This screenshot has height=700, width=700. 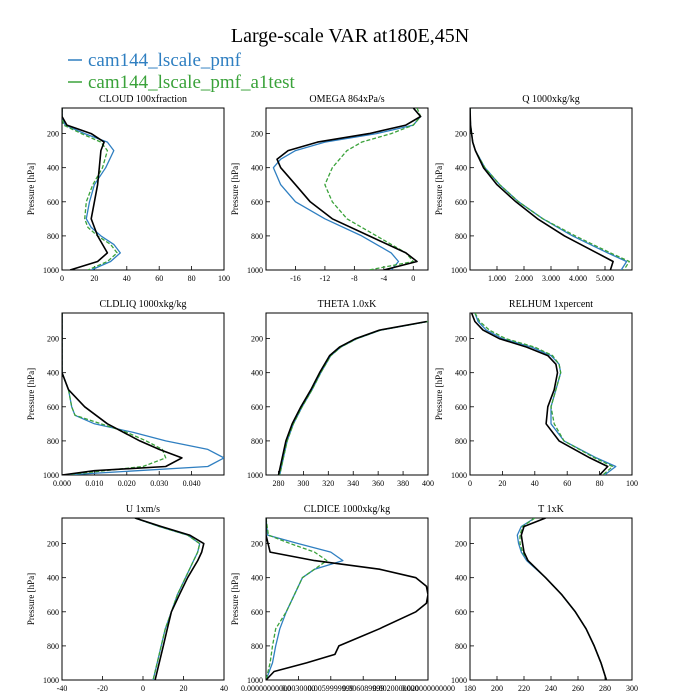 What do you see at coordinates (605, 688) in the screenshot?
I see `x-tick-label: 280` at bounding box center [605, 688].